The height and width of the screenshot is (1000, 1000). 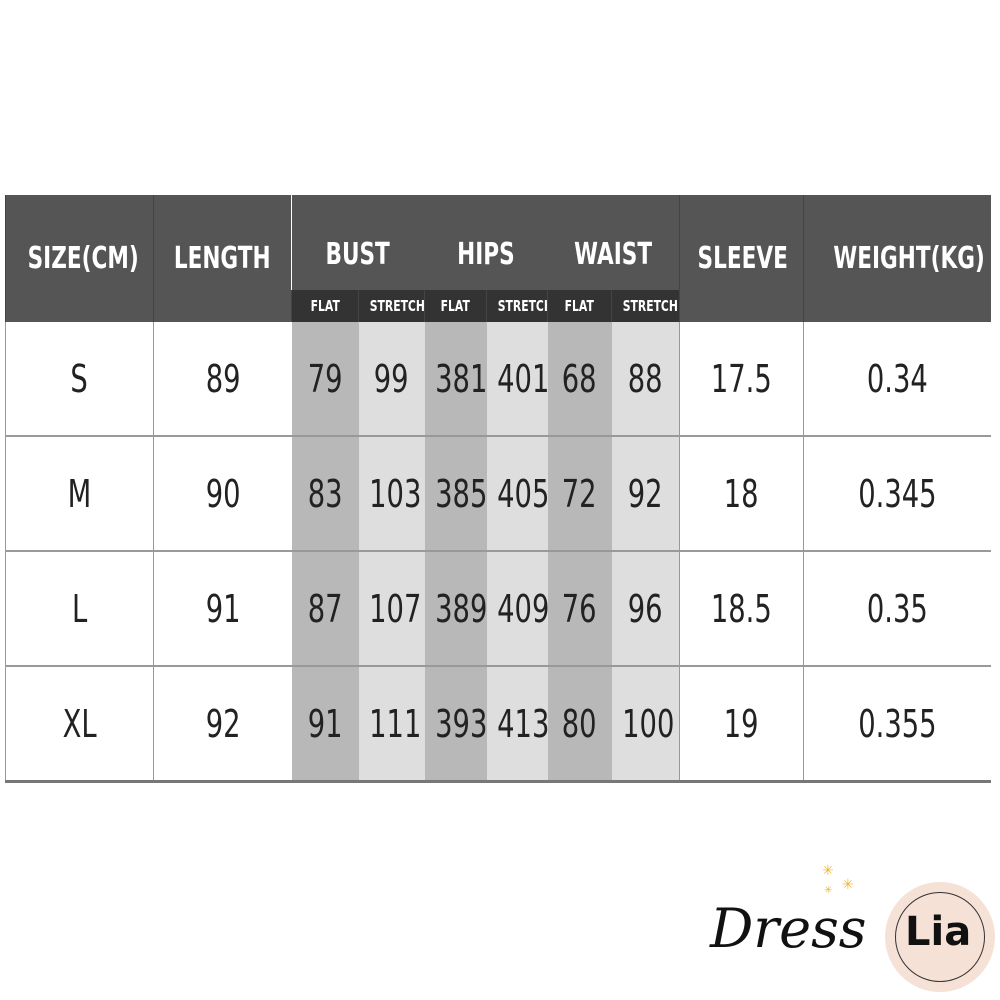 I want to click on subheader-hips-stretch-cell: STRETCH, so click(x=517, y=306).